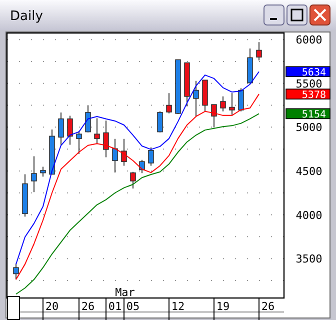 The height and width of the screenshot is (320, 336). Describe the element at coordinates (309, 40) in the screenshot. I see `y-tick-label: 6000` at that location.